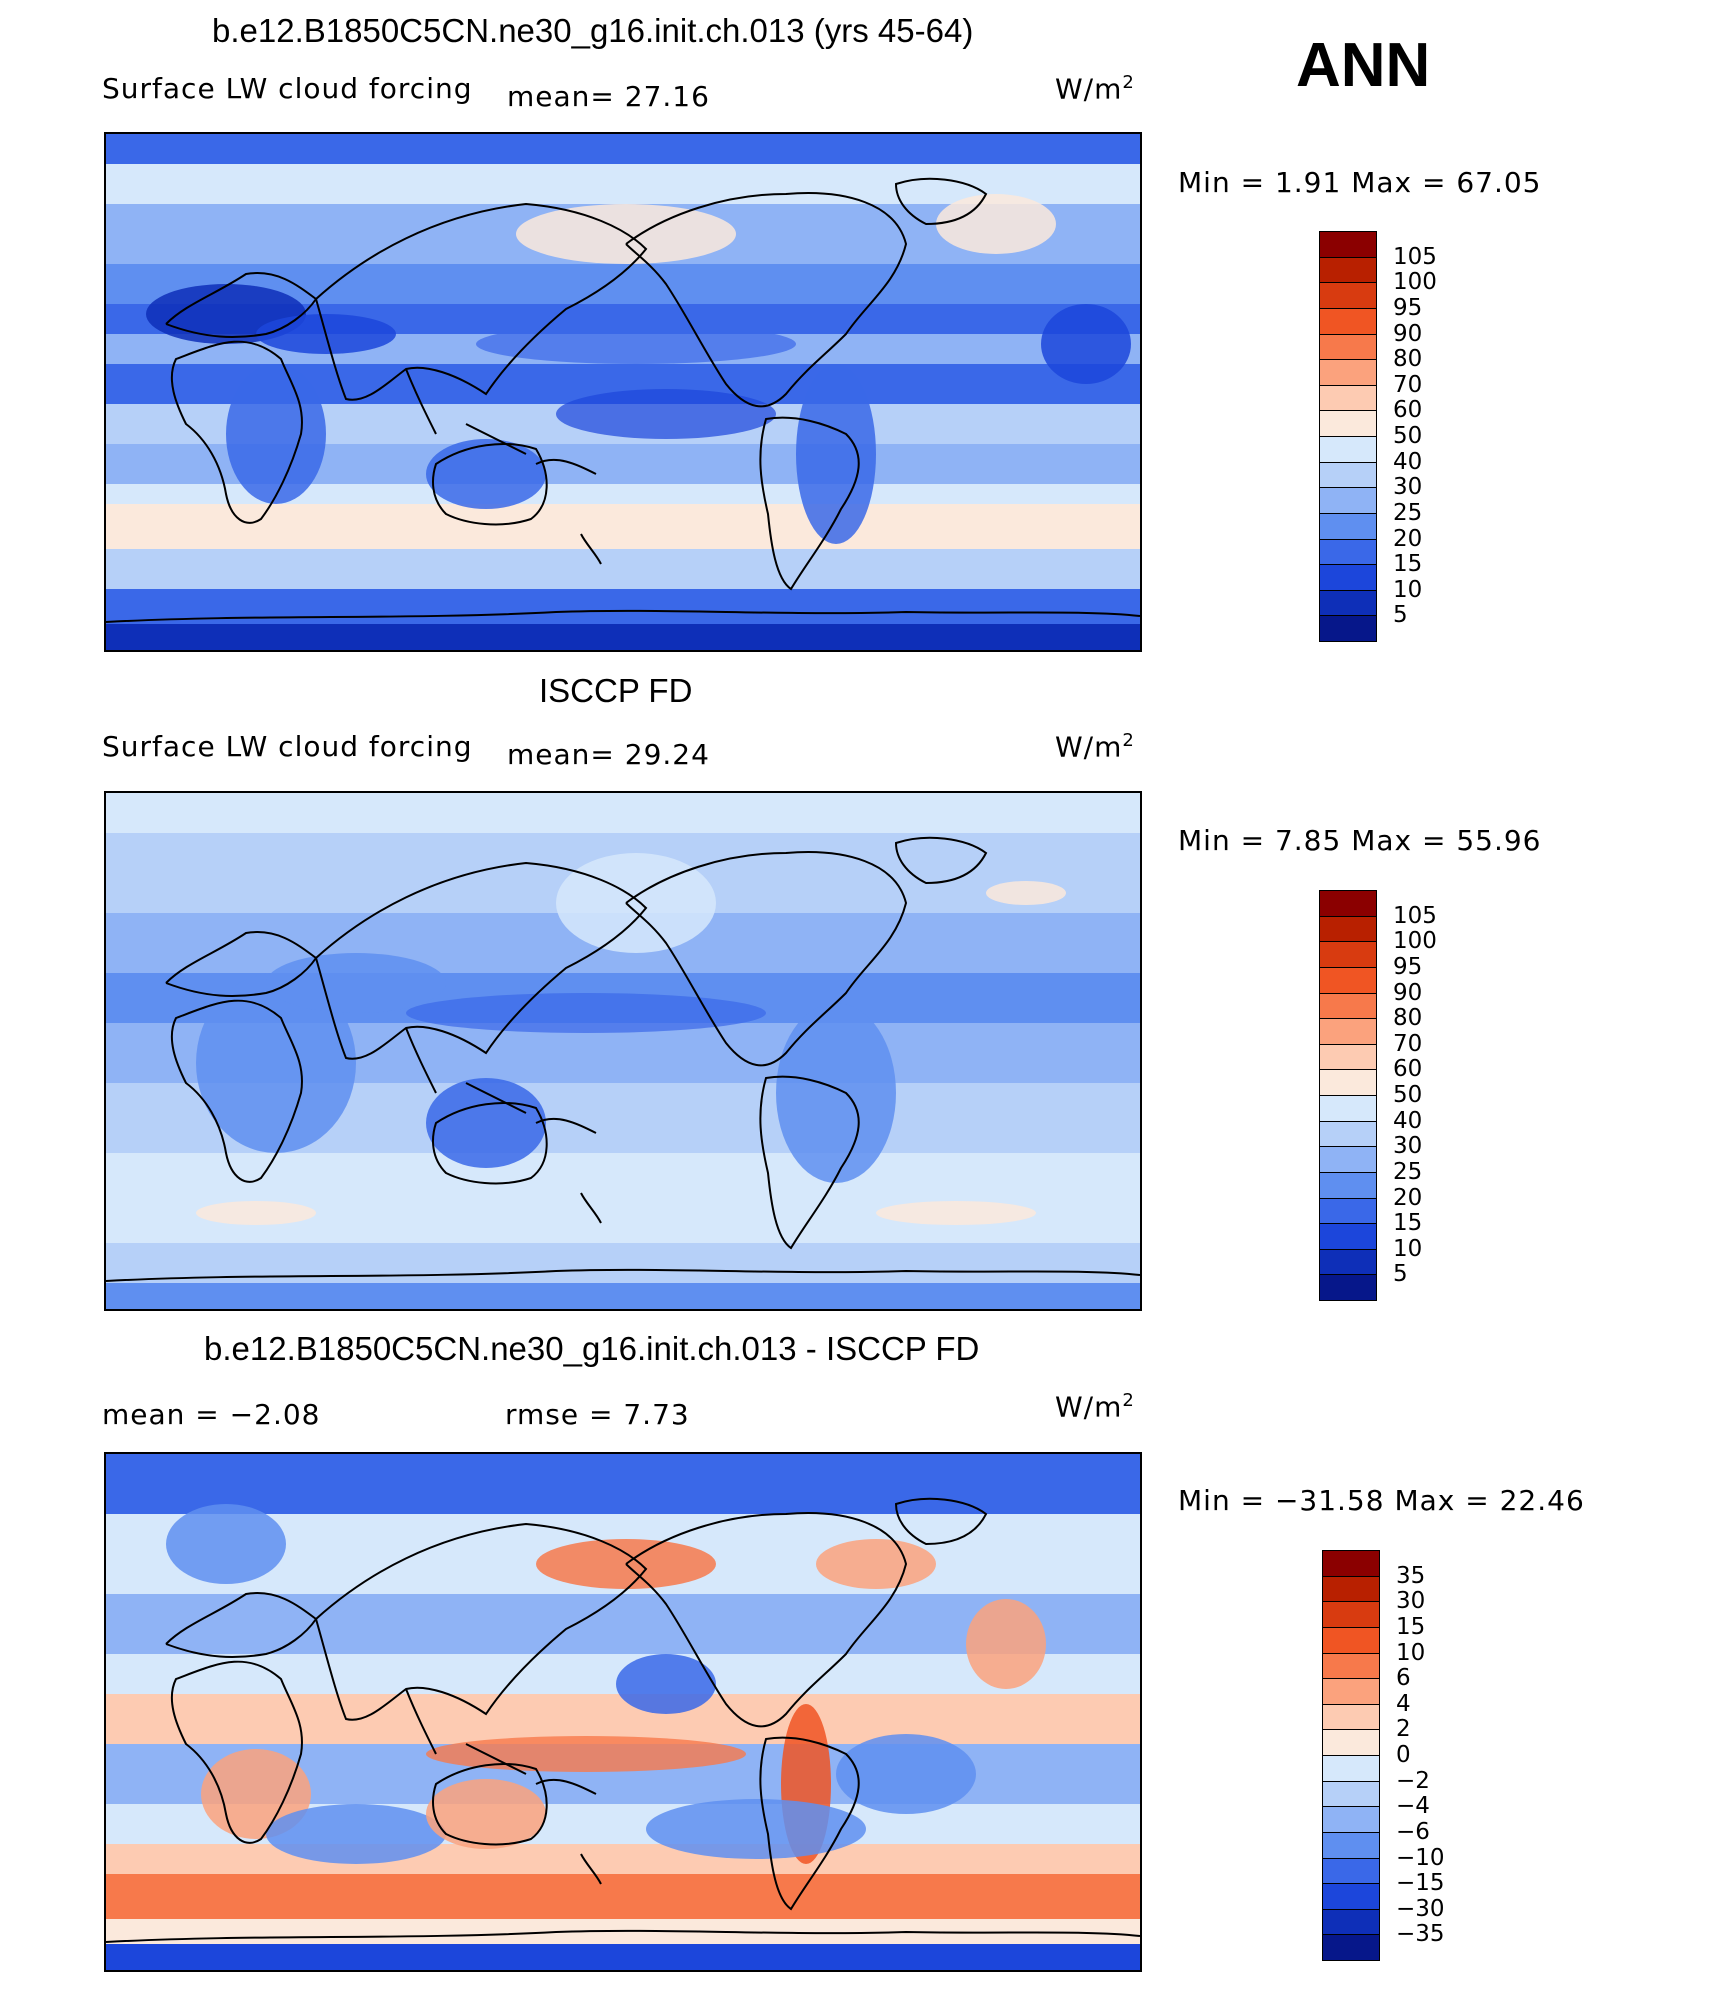 The height and width of the screenshot is (1991, 1710). I want to click on colorbar-tick-label: 4, so click(1403, 1703).